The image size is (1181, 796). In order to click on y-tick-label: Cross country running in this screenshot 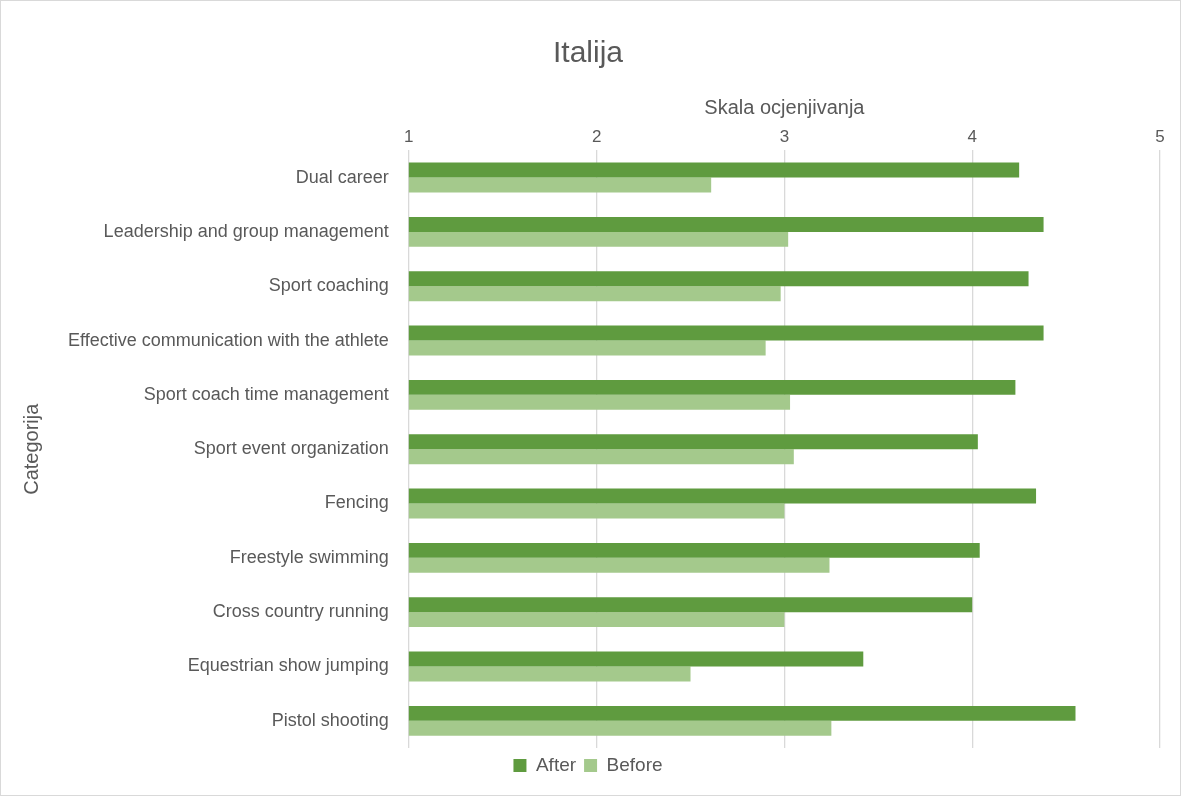, I will do `click(300, 611)`.